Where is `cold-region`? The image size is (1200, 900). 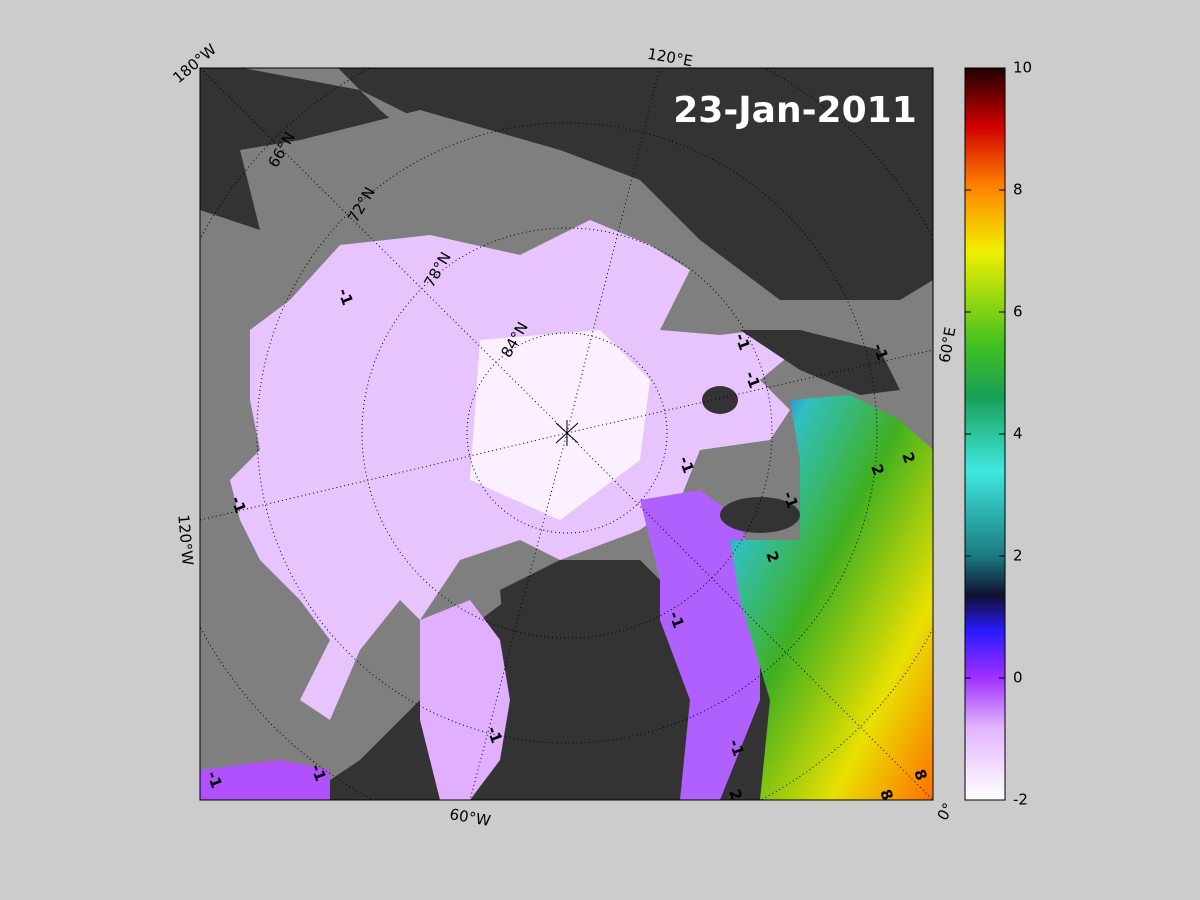 cold-region is located at coordinates (560, 425).